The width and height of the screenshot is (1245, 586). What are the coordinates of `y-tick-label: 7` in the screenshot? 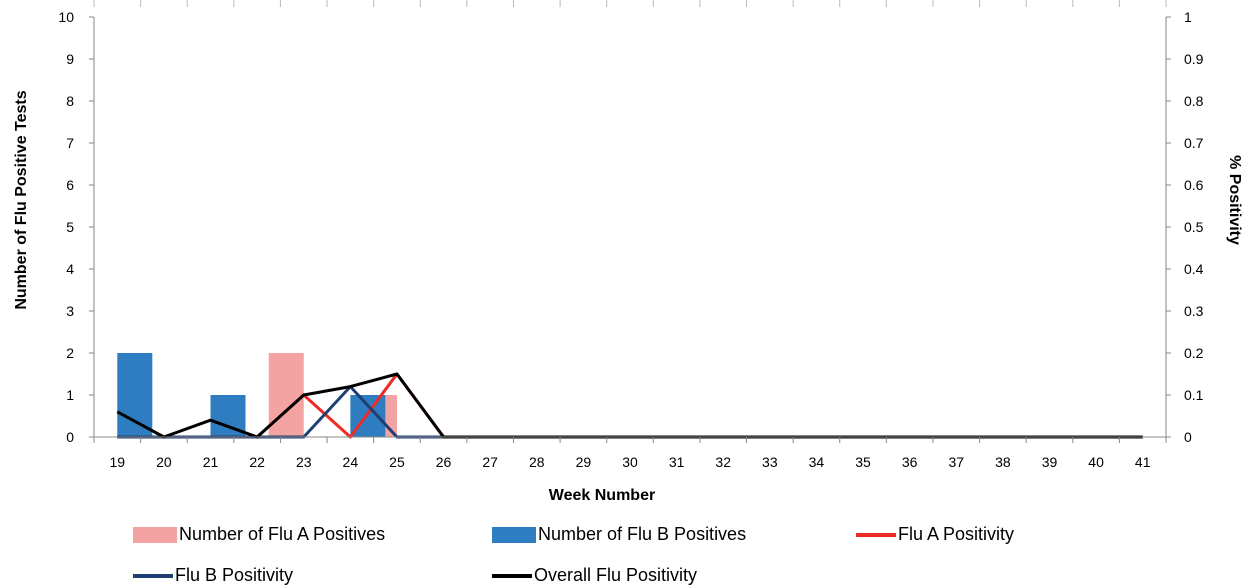 It's located at (70, 143).